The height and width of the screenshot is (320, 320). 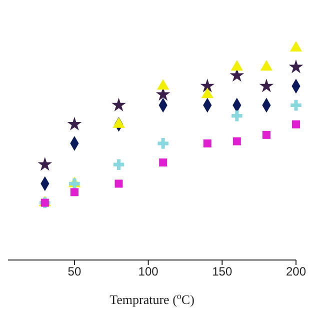 I want to click on x-tick-label: 200, so click(x=296, y=271).